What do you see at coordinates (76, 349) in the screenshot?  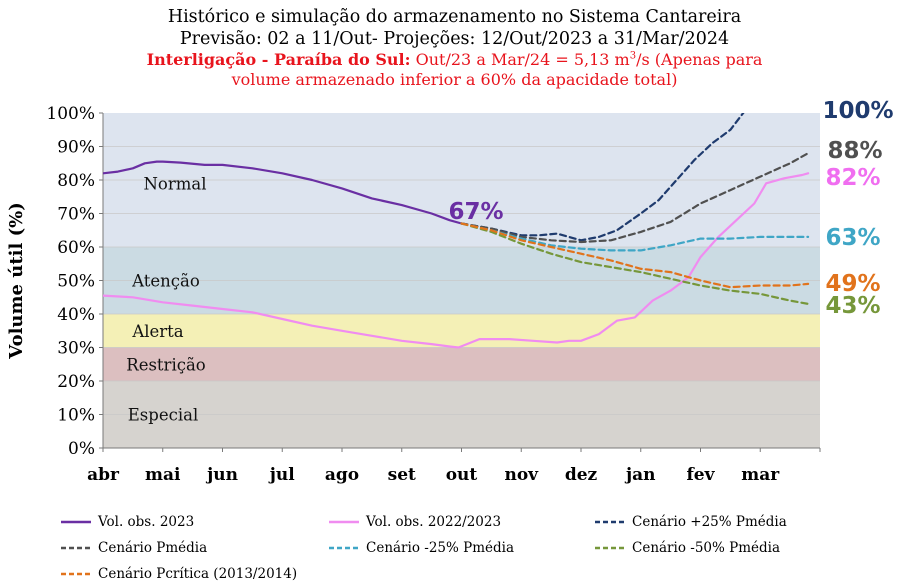 I see `y-tick-label-30: 30%` at bounding box center [76, 349].